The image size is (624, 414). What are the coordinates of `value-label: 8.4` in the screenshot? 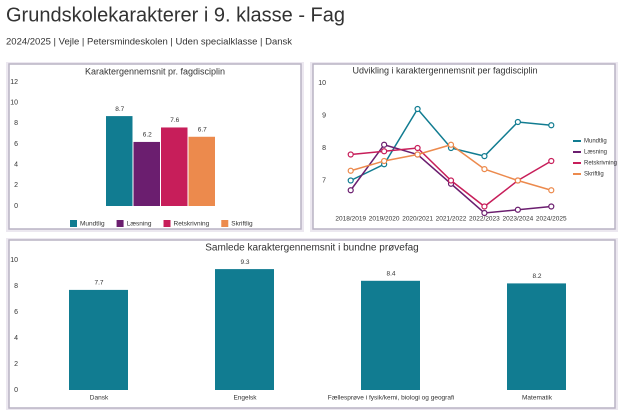 It's located at (390, 274).